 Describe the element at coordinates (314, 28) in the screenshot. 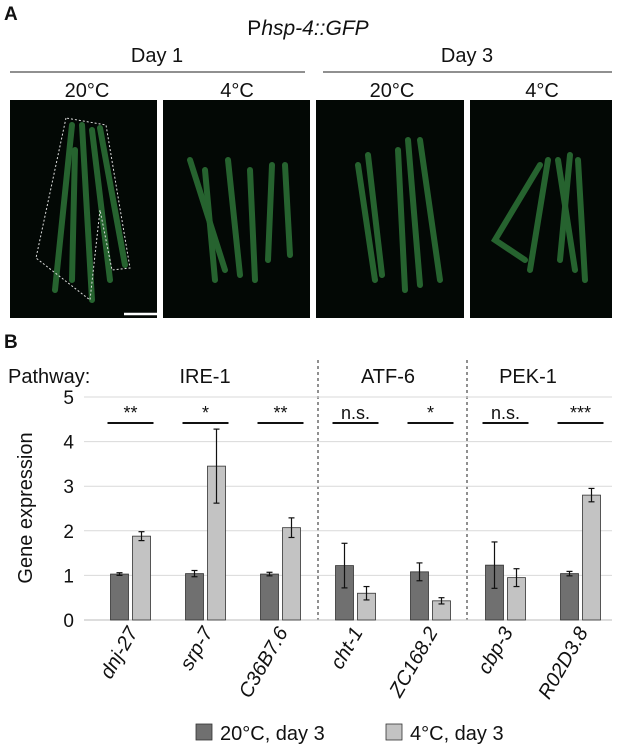

I see `title-gene: hsp-4::GFP` at that location.